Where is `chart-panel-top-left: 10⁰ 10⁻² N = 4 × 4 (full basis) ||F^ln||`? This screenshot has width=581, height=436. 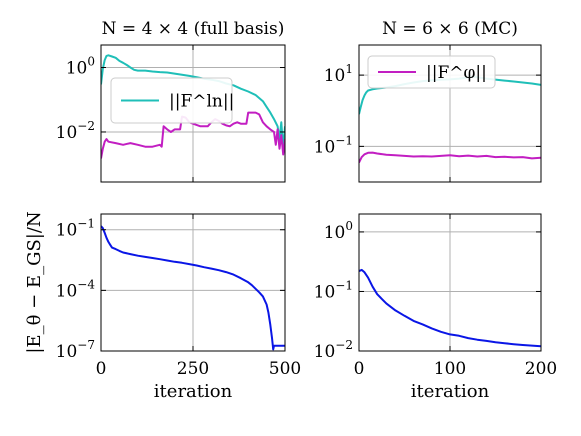 chart-panel-top-left: 10⁰ 10⁻² N = 4 × 4 (full basis) ||F^ln|| is located at coordinates (171, 101).